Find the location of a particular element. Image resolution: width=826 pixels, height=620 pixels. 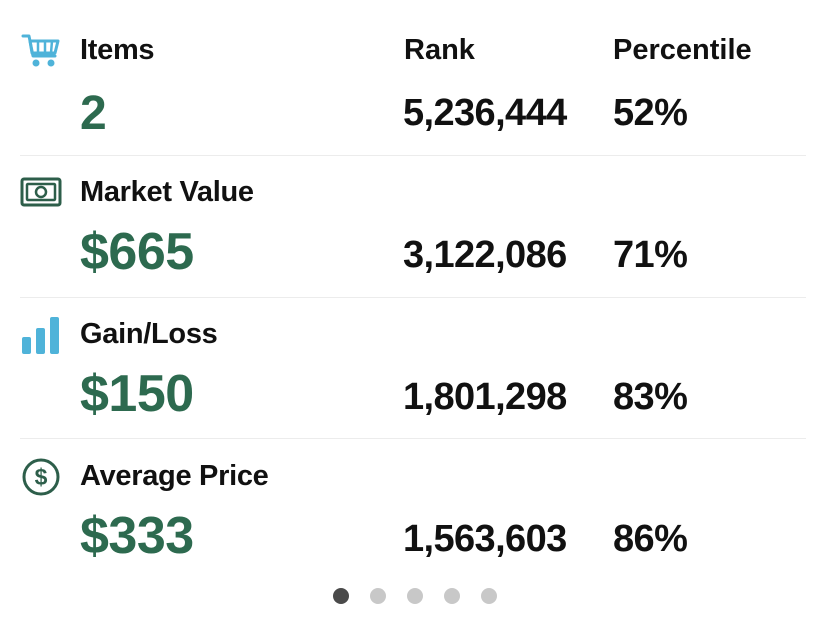

page-indicator is located at coordinates (413, 597).